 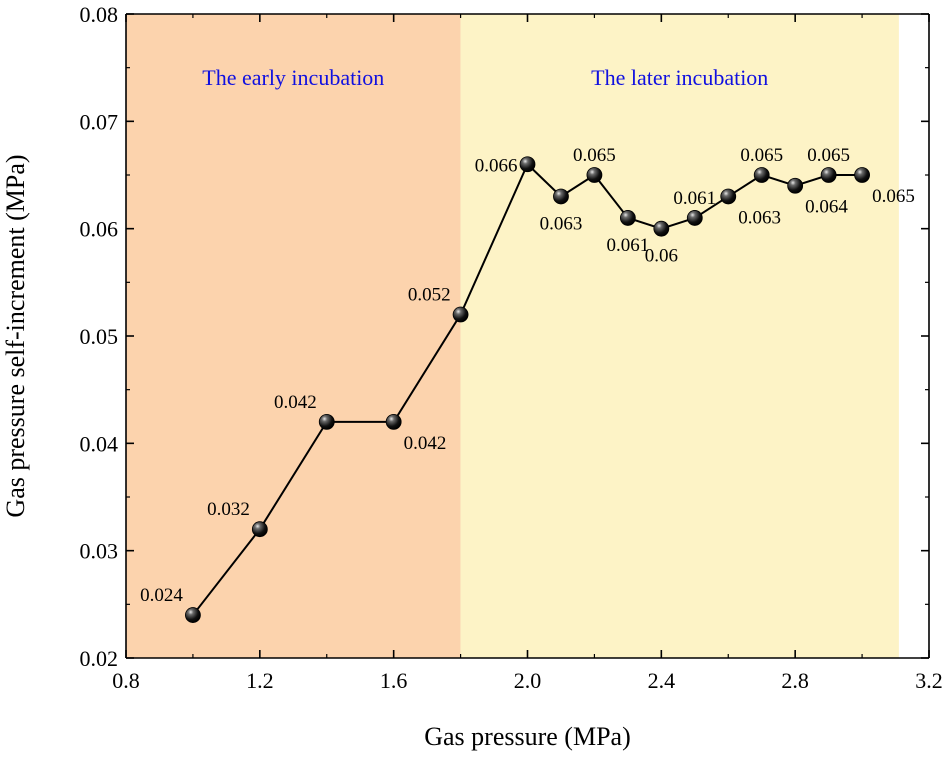 What do you see at coordinates (126, 680) in the screenshot?
I see `x-tick-label: 0.8` at bounding box center [126, 680].